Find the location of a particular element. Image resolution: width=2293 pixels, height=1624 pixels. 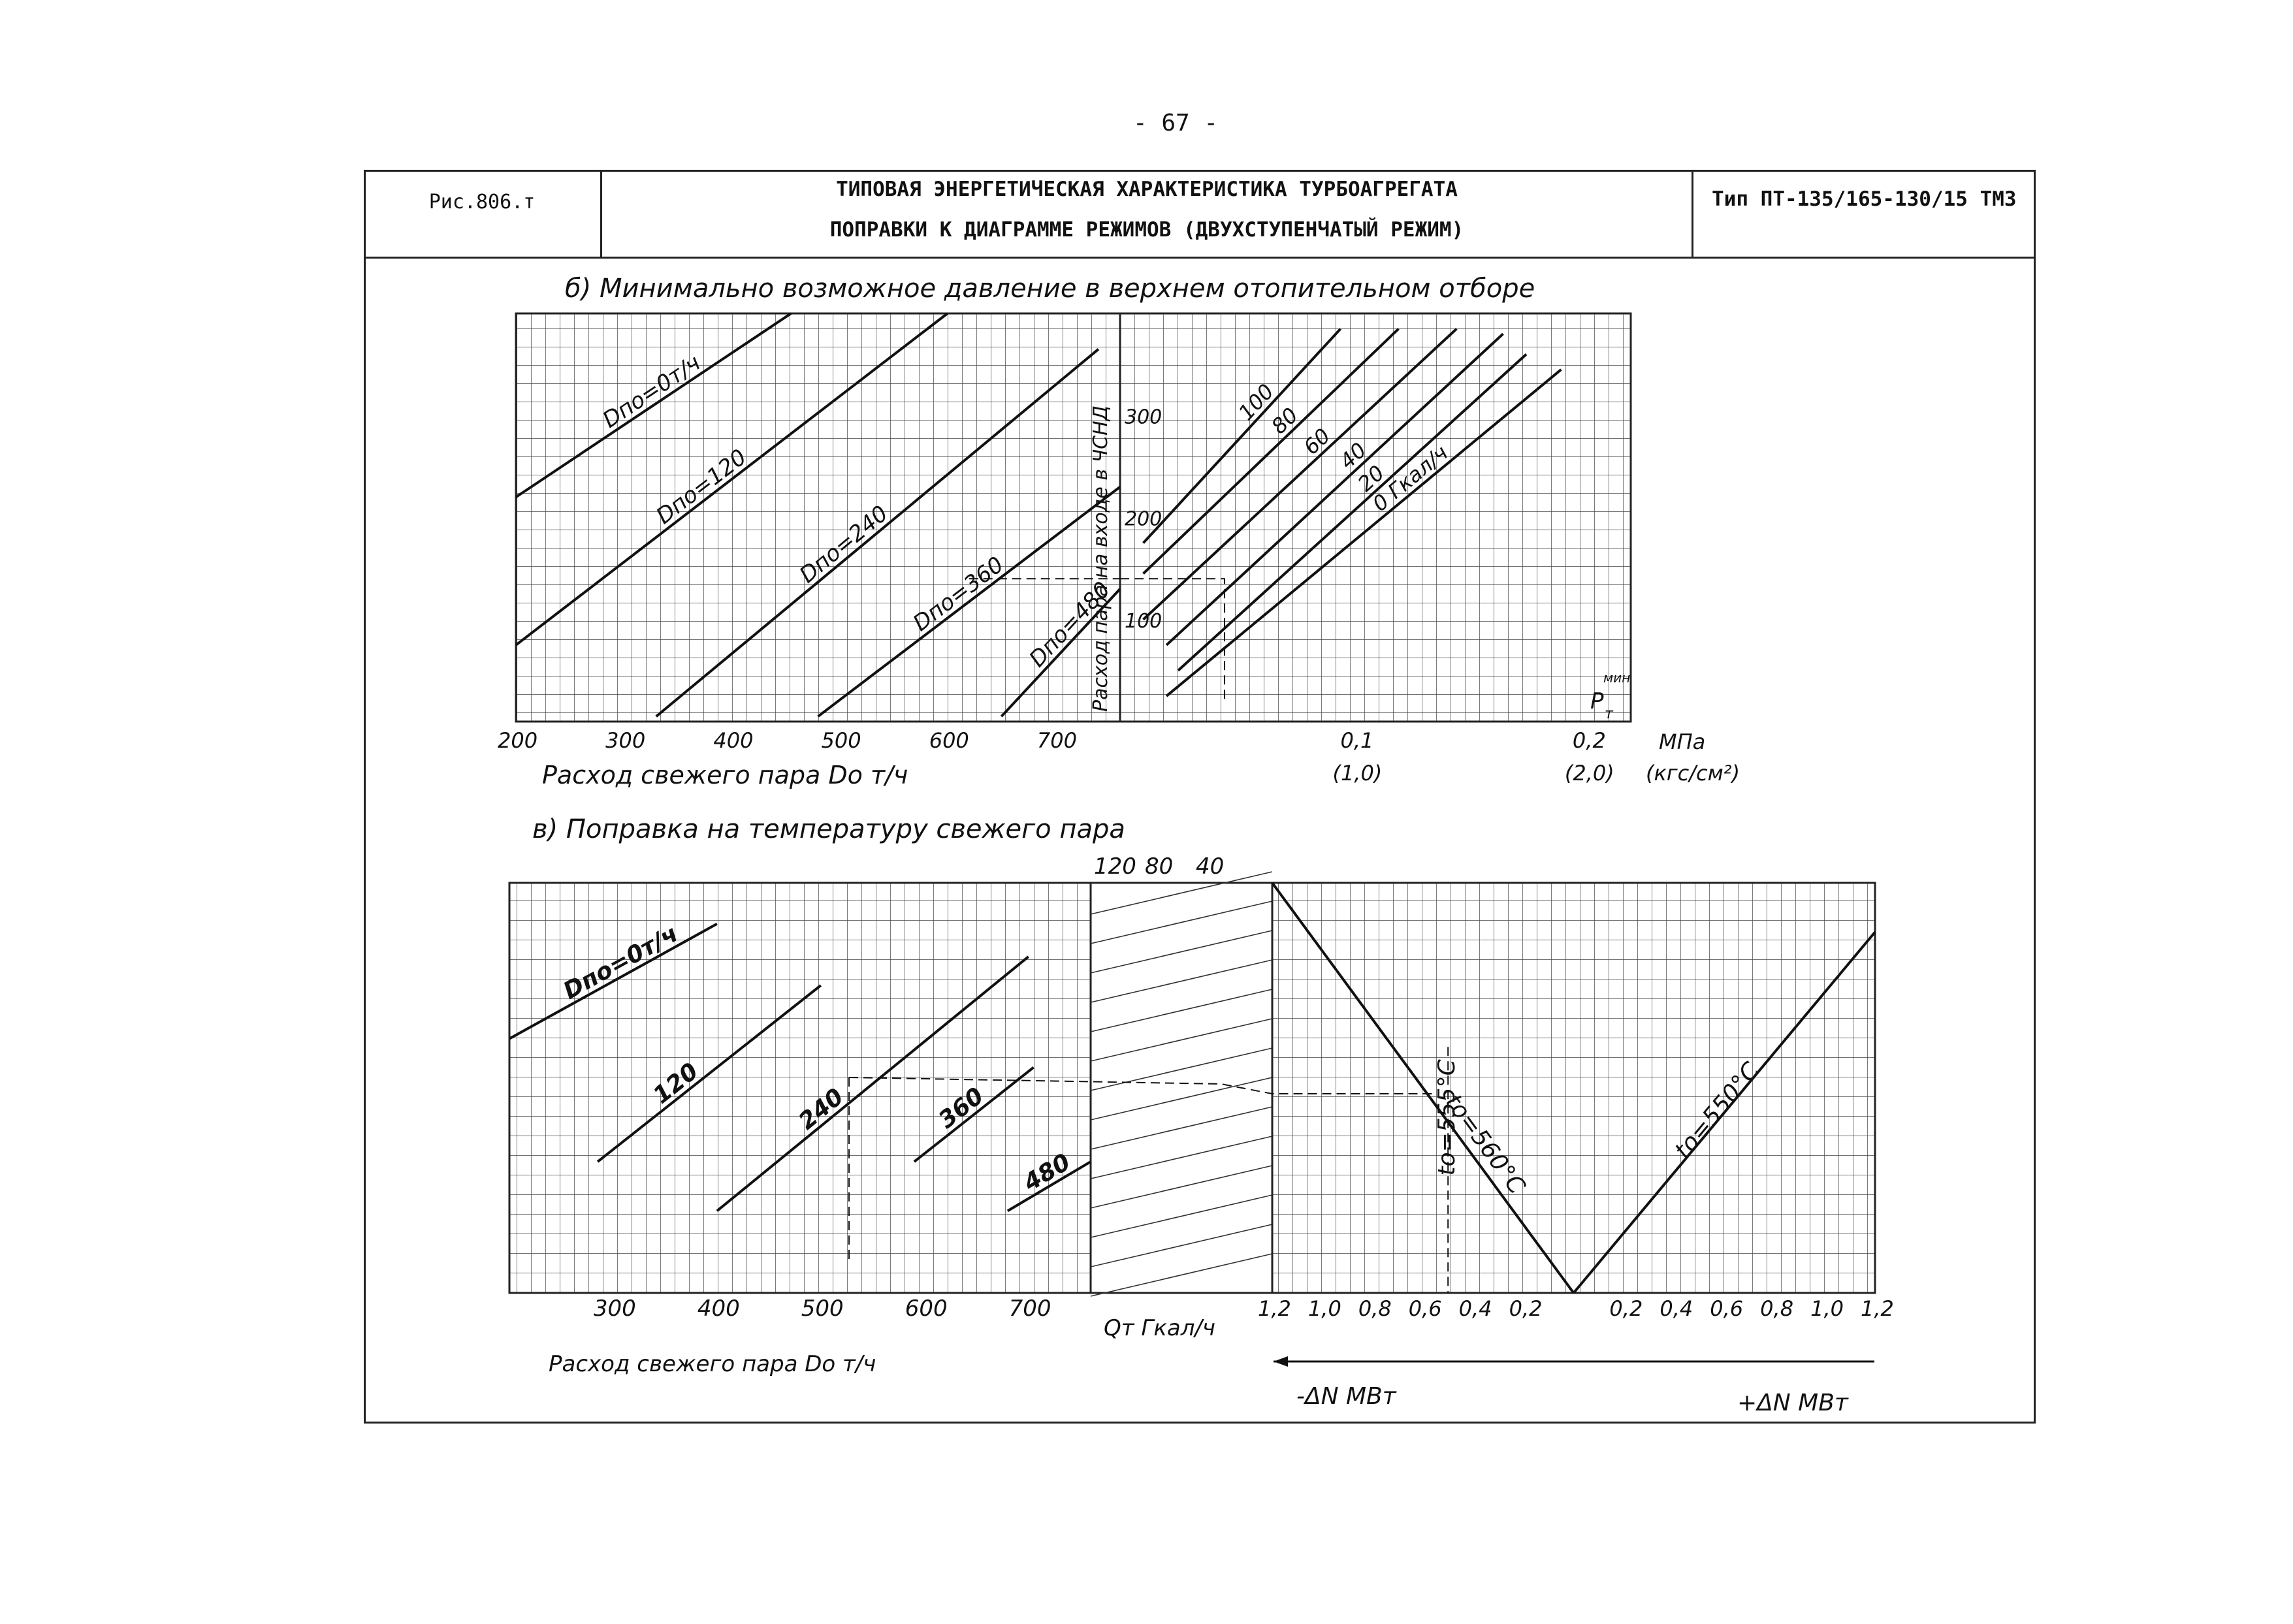

chart-b-corner-sup: мин is located at coordinates (1616, 678).